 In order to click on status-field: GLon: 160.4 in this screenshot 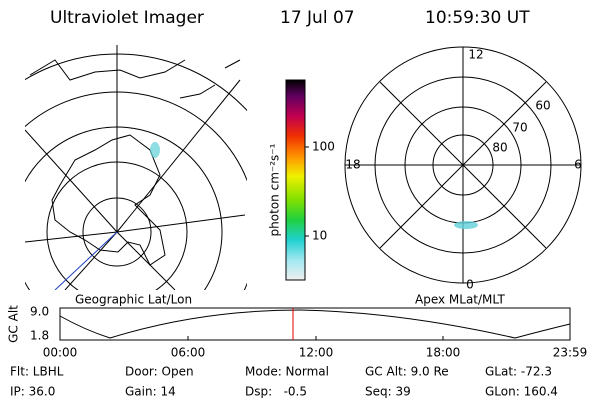, I will do `click(521, 392)`.